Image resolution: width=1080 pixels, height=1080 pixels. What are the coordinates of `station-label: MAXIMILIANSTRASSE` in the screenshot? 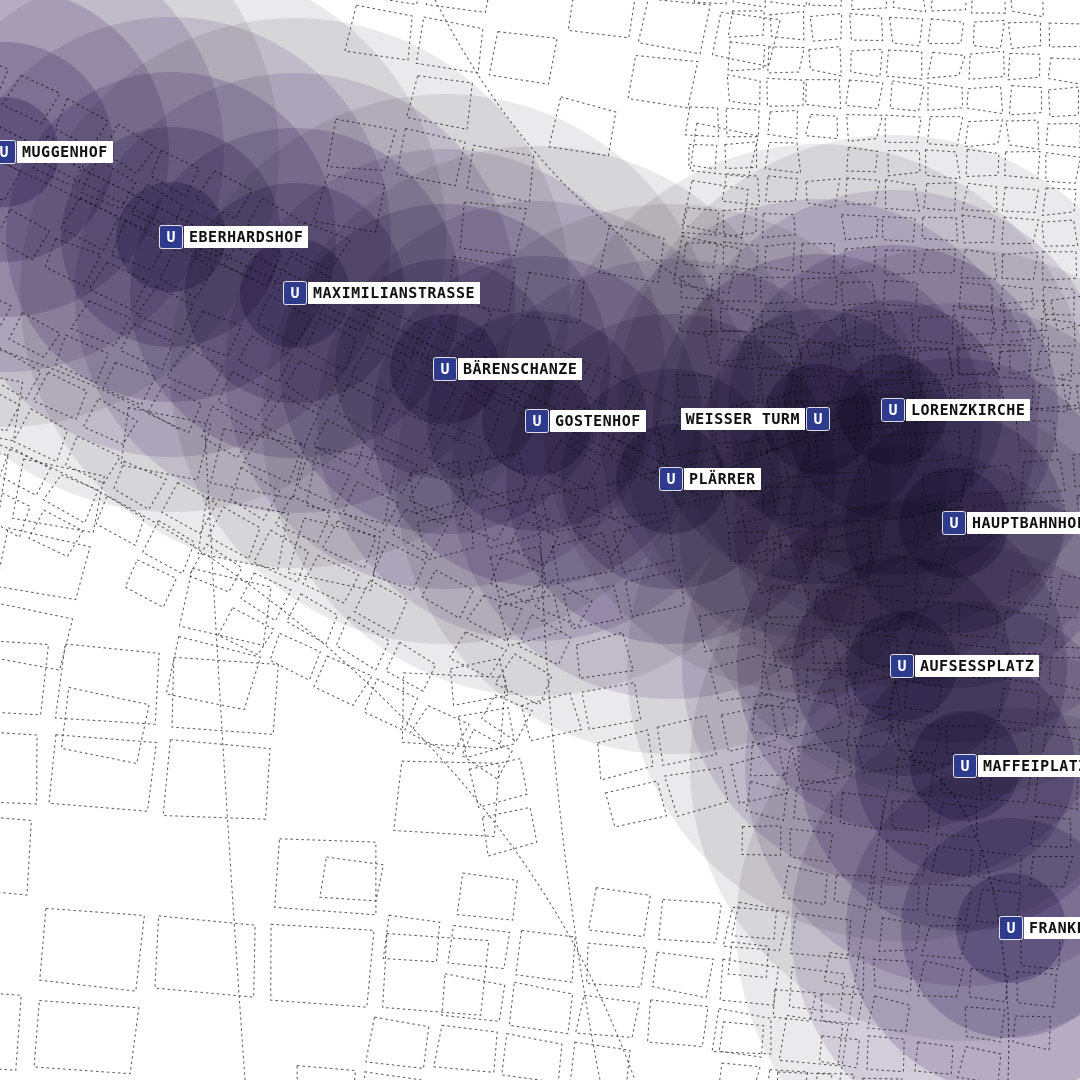 It's located at (394, 293).